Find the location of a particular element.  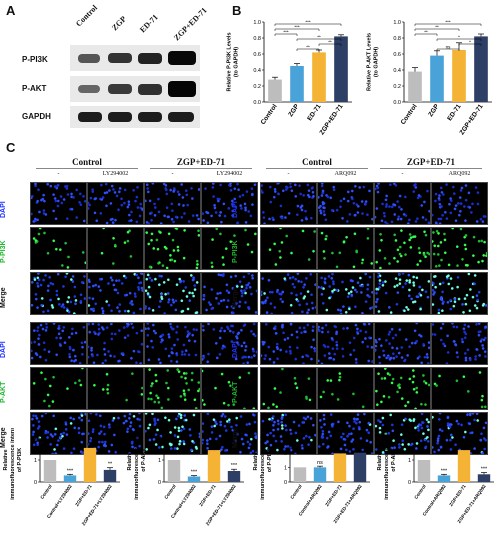

row-label-dapi: DAPI is located at coordinates (235, 349).